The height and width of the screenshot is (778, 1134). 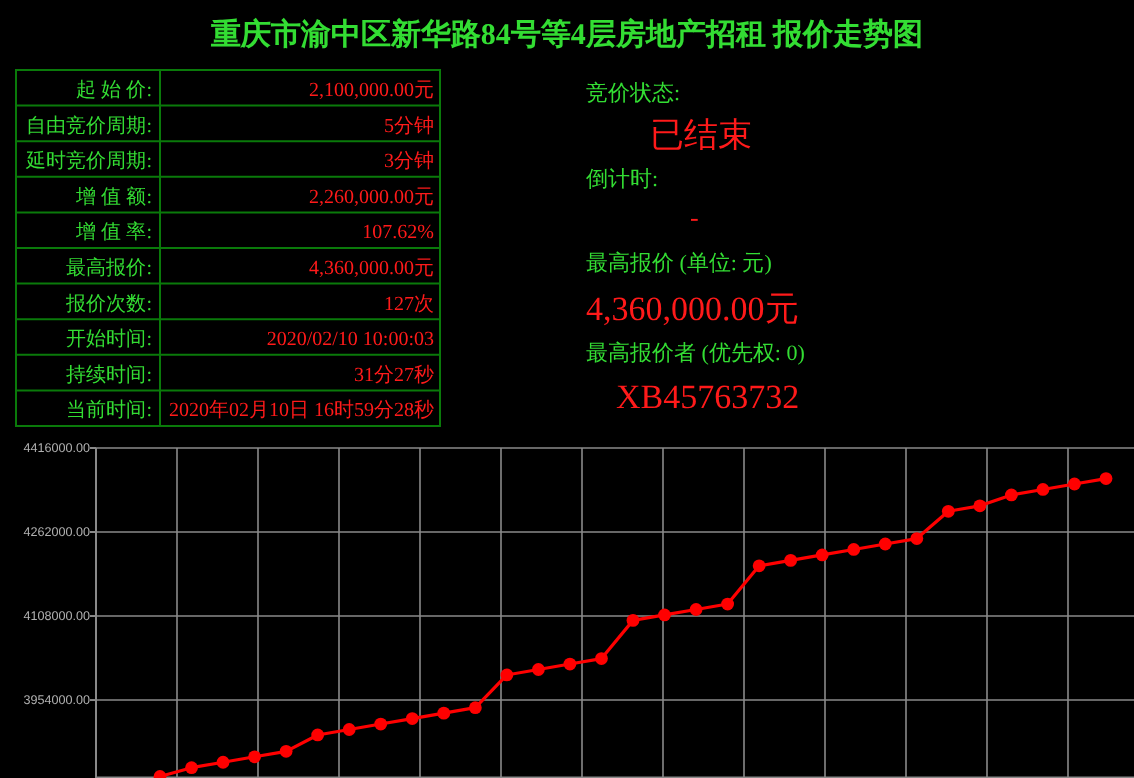 What do you see at coordinates (89, 125) in the screenshot?
I see `text: 自由竞价周期:` at bounding box center [89, 125].